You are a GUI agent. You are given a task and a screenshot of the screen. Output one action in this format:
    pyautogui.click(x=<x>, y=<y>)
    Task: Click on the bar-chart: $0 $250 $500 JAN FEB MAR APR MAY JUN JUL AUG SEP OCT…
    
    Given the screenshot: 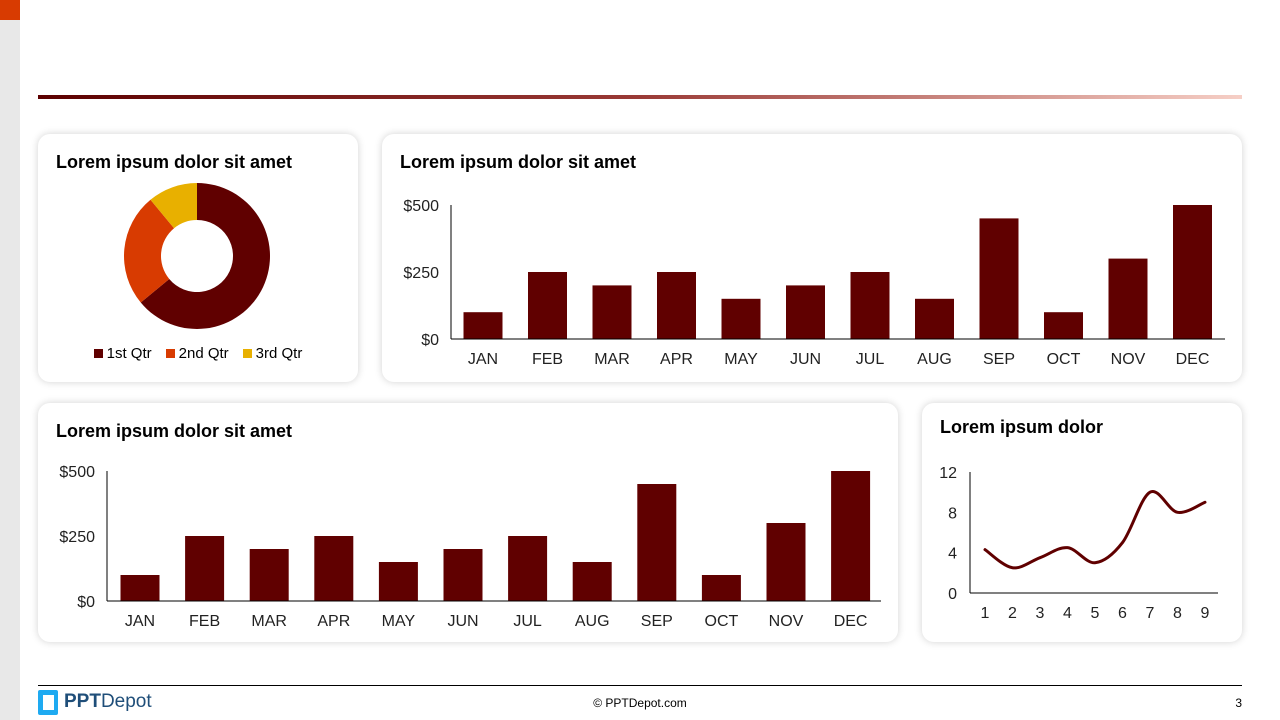 What is the action you would take?
    pyautogui.click(x=470, y=547)
    